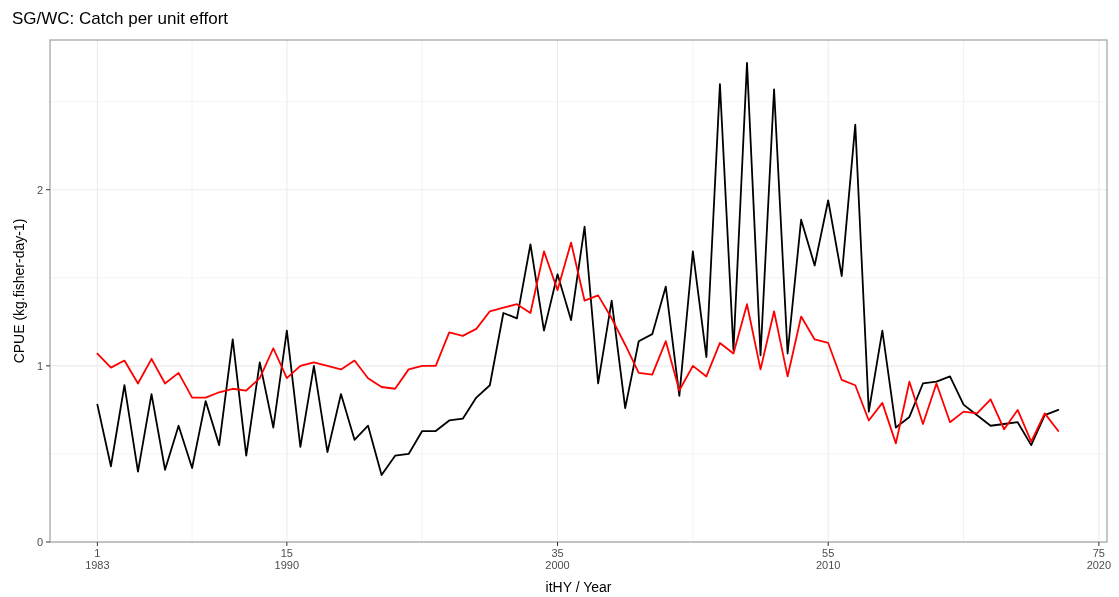 The width and height of the screenshot is (1119, 597). What do you see at coordinates (19, 291) in the screenshot?
I see `y-axis-title: CPUE (kg.fisher-day-1)` at bounding box center [19, 291].